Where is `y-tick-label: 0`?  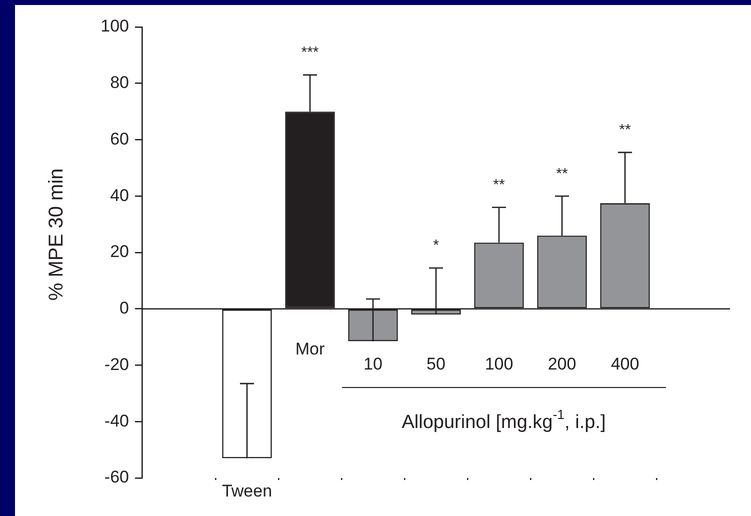
y-tick-label: 0 is located at coordinates (124, 308).